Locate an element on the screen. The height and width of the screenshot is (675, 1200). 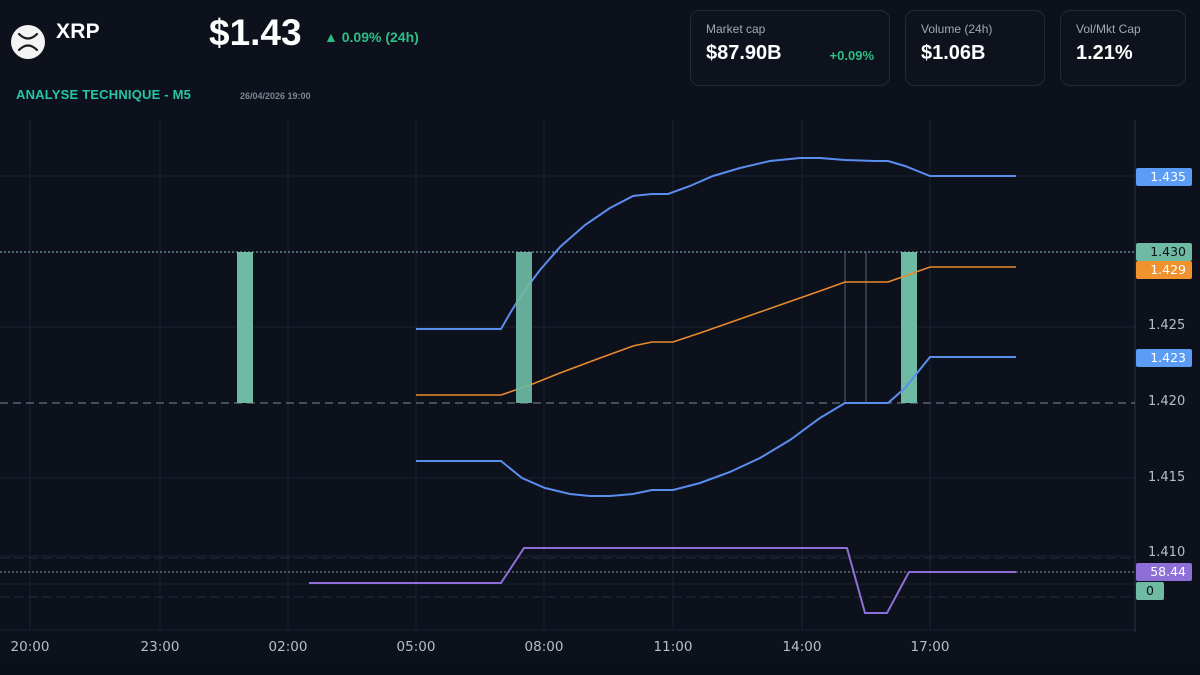
bollinger-upper-line is located at coordinates (716, 243).